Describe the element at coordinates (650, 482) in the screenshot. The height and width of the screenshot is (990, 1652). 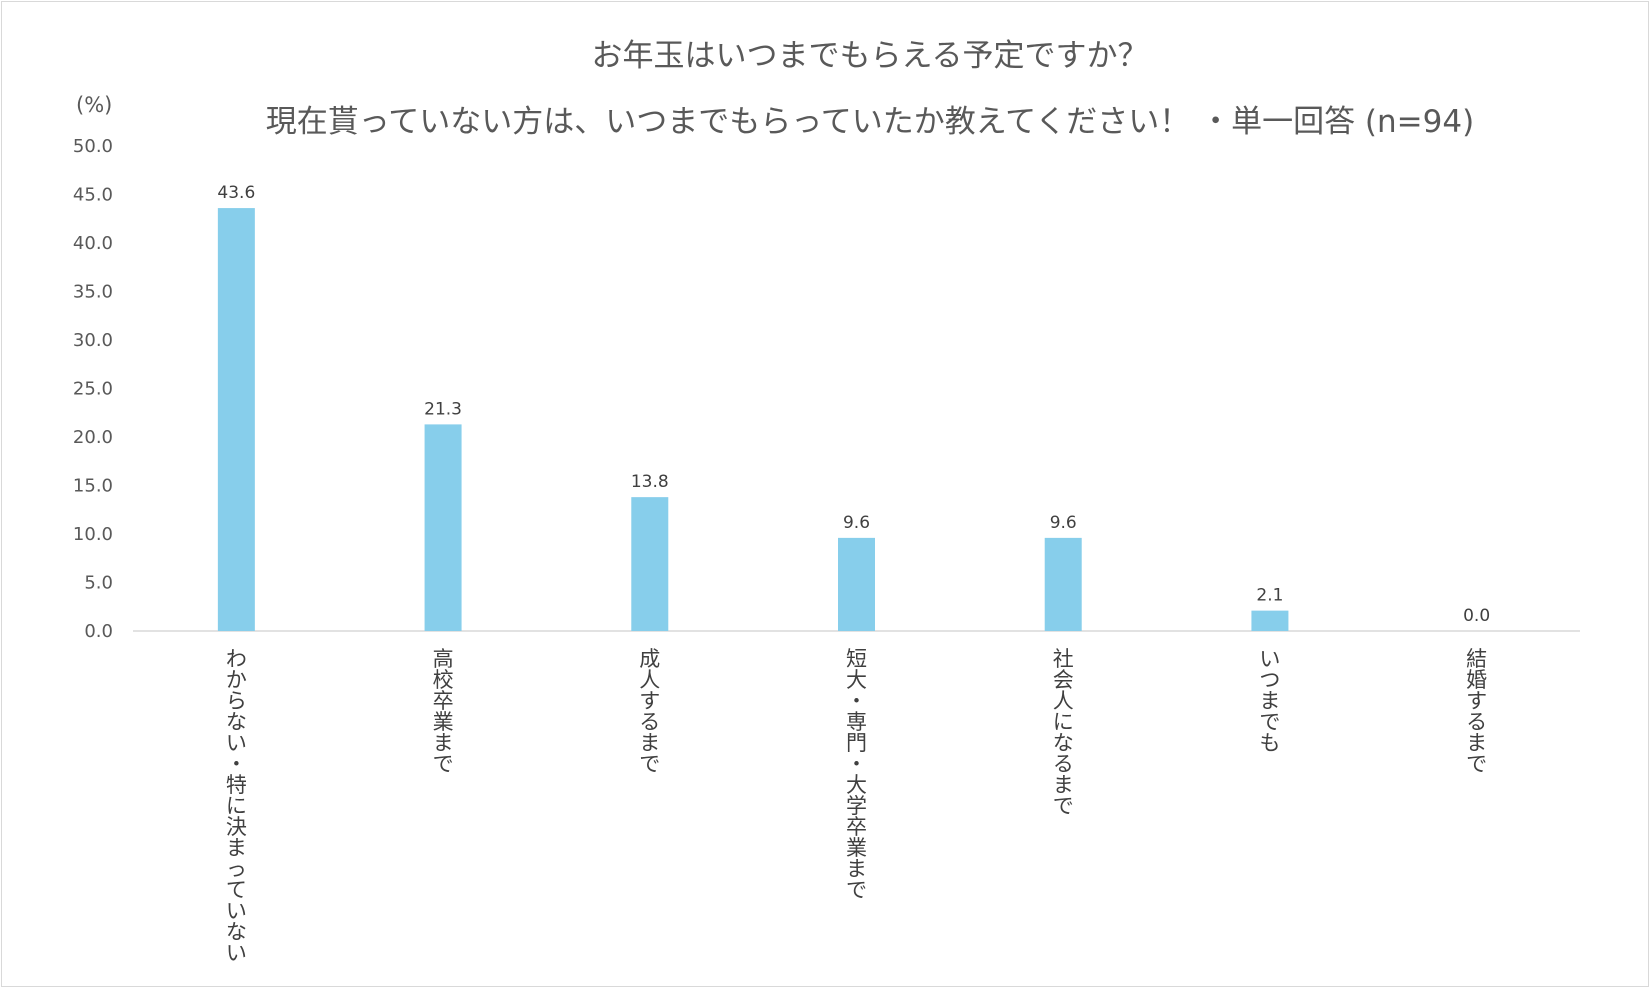
I see `data-label: 13.8` at that location.